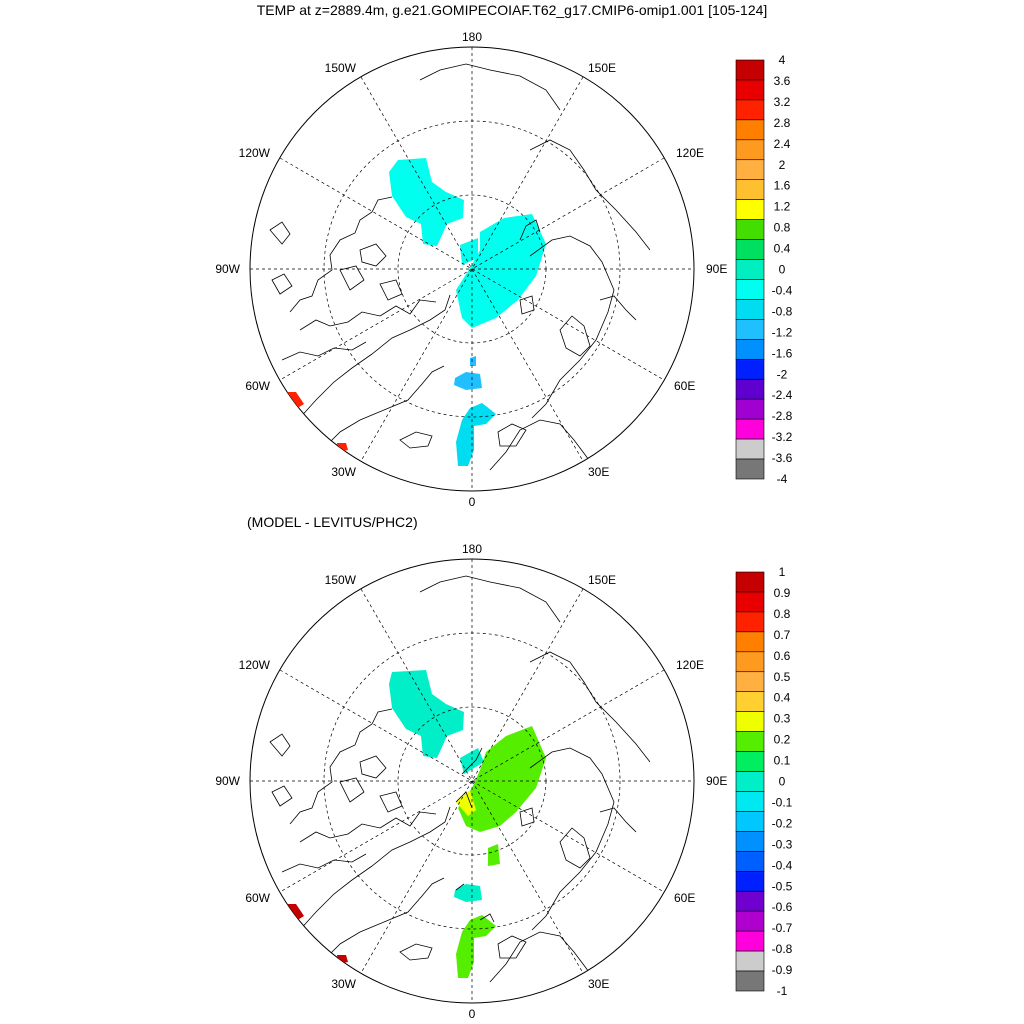 The height and width of the screenshot is (1024, 1024). Describe the element at coordinates (782, 458) in the screenshot. I see `colorbar-label: -3.6` at that location.